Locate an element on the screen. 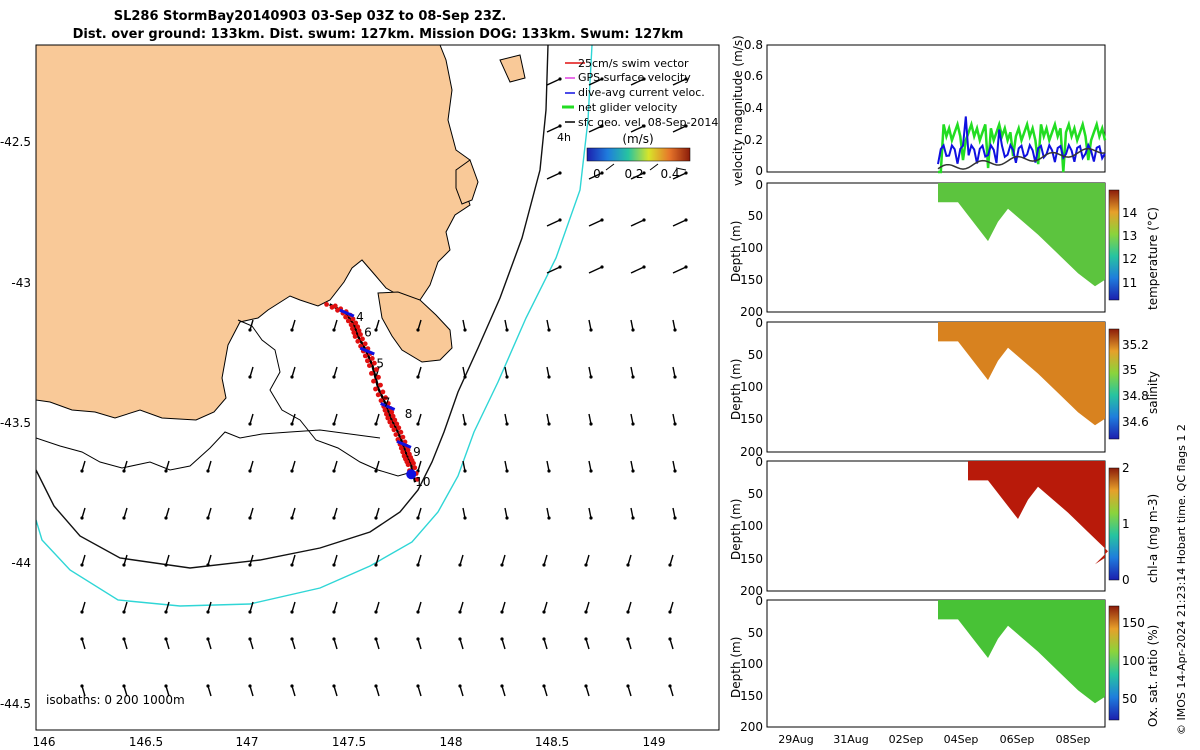  time-tick-08sep: 08Sep is located at coordinates (1073, 739).